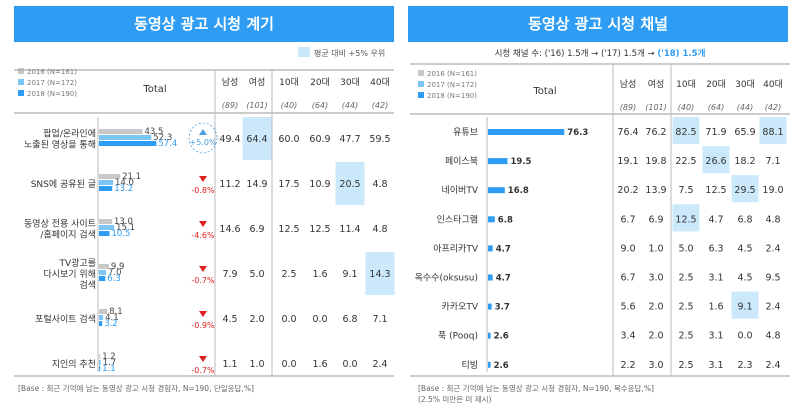  I want to click on category-label: /홈페이지 검색, so click(68, 235).